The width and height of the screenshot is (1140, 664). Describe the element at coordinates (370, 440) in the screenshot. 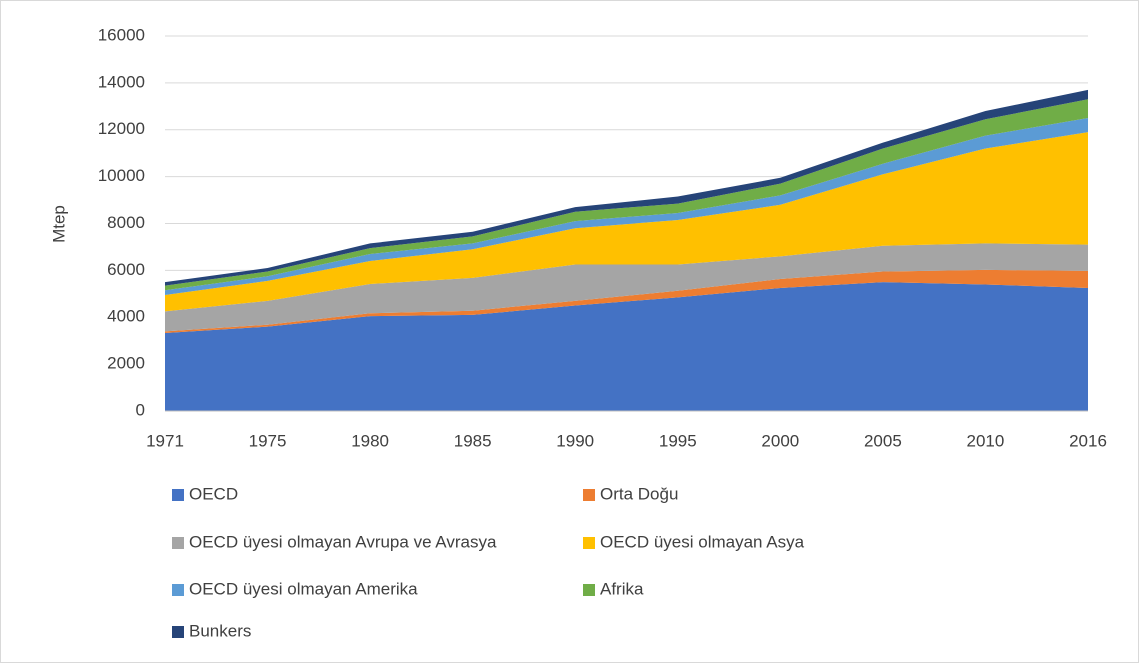

I see `x-tick-label: 1980` at that location.